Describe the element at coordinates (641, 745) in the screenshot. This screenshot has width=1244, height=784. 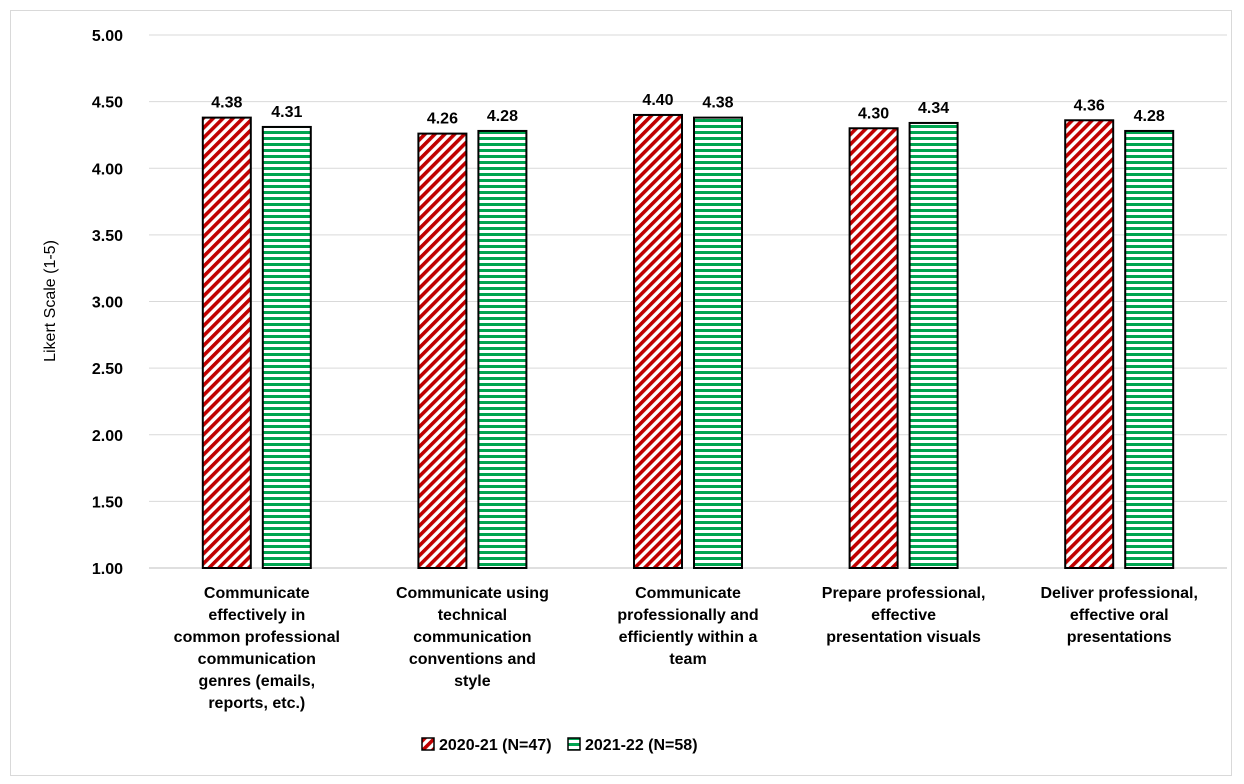
I see `legend-label: 2021-22 (N=58)` at that location.